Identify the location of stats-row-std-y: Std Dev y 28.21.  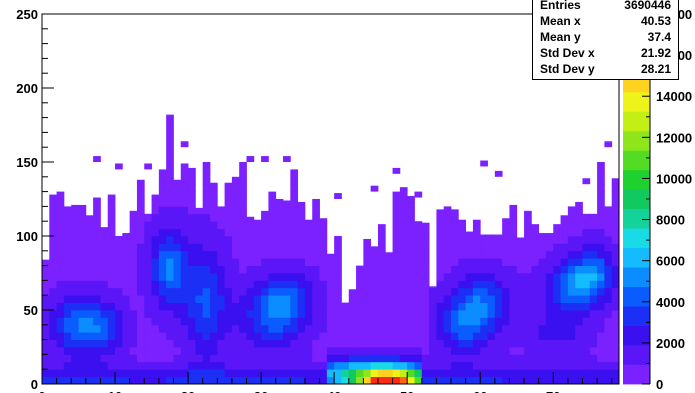
(605, 69).